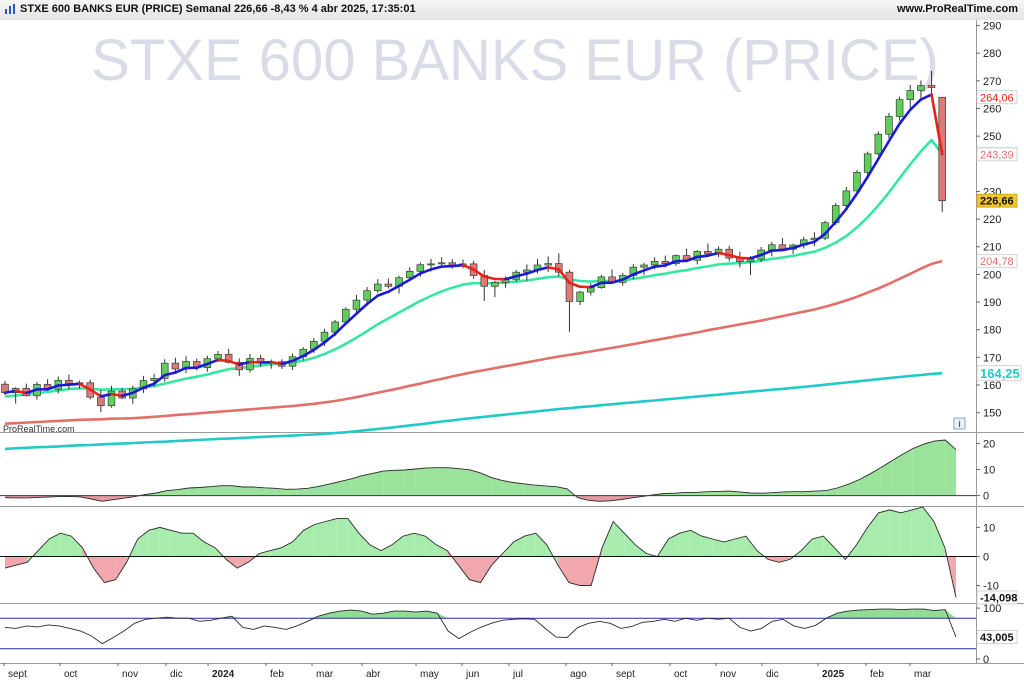 The width and height of the screenshot is (1024, 683). Describe the element at coordinates (986, 660) in the screenshot. I see `oscillator-tick-label: 0` at that location.